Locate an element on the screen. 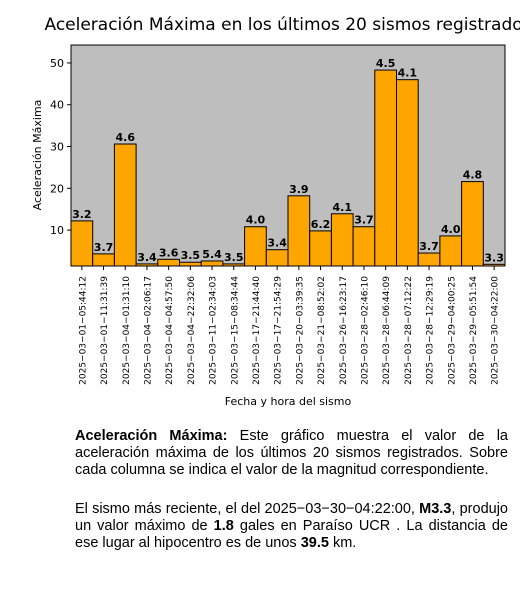 Image resolution: width=520 pixels, height=600 pixels. x-tick-label: 2025−03−20−03:39:35 is located at coordinates (300, 330).